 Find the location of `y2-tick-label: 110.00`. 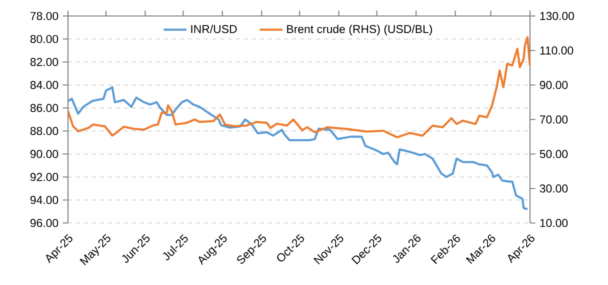

y2-tick-label: 110.00 is located at coordinates (557, 50).